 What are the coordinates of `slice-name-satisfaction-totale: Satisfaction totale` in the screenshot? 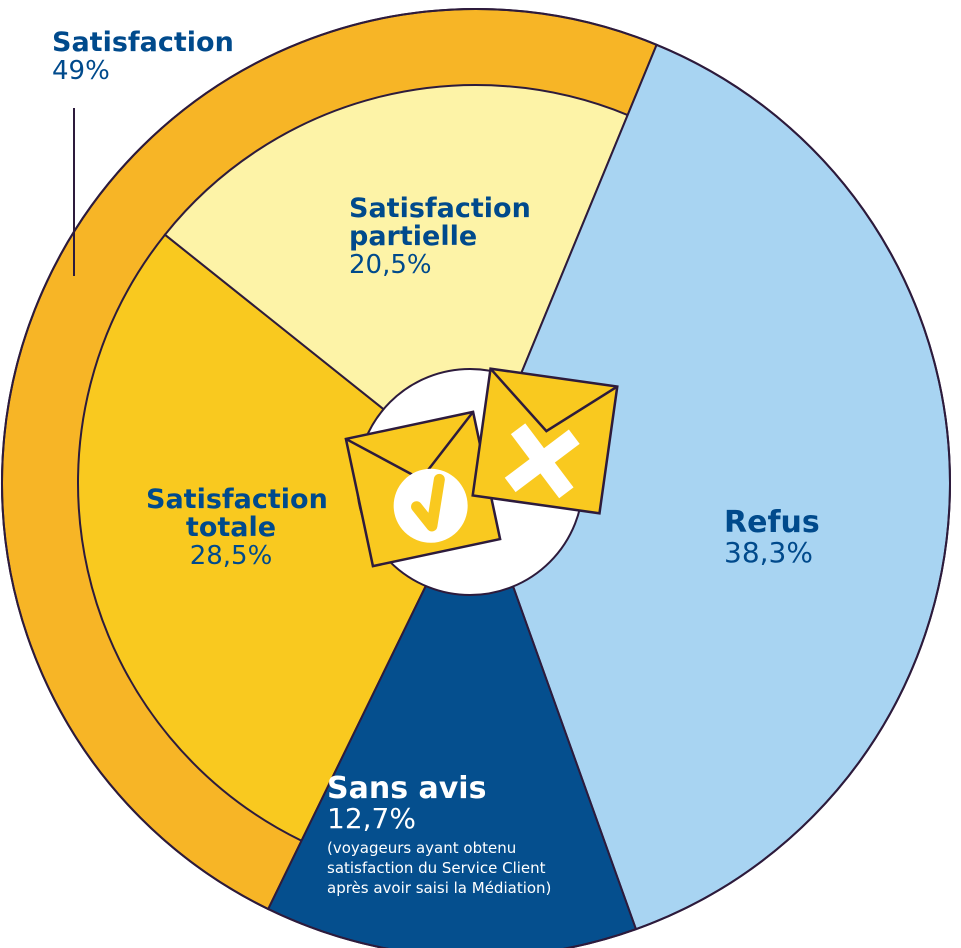 It's located at (237, 513).